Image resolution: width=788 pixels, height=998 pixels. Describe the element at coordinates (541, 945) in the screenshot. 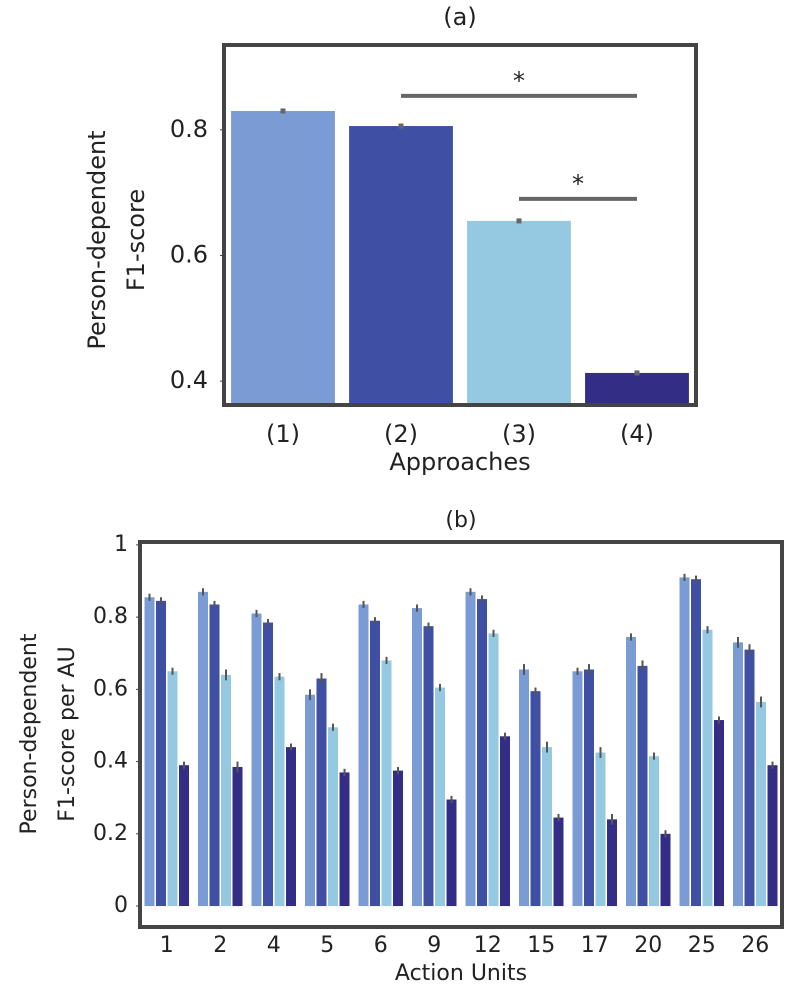

I see `x-tick-label: 15` at that location.